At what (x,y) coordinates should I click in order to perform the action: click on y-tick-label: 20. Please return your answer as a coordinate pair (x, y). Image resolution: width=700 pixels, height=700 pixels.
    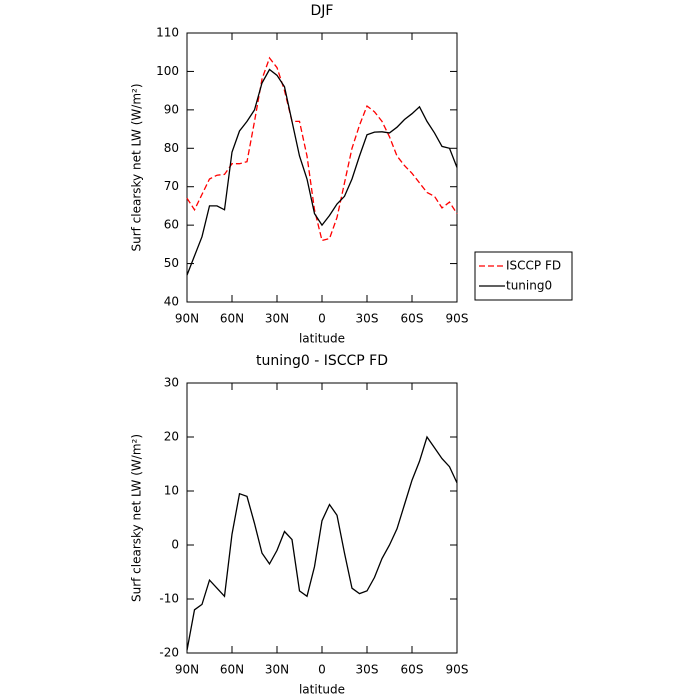
    Looking at the image, I should click on (171, 437).